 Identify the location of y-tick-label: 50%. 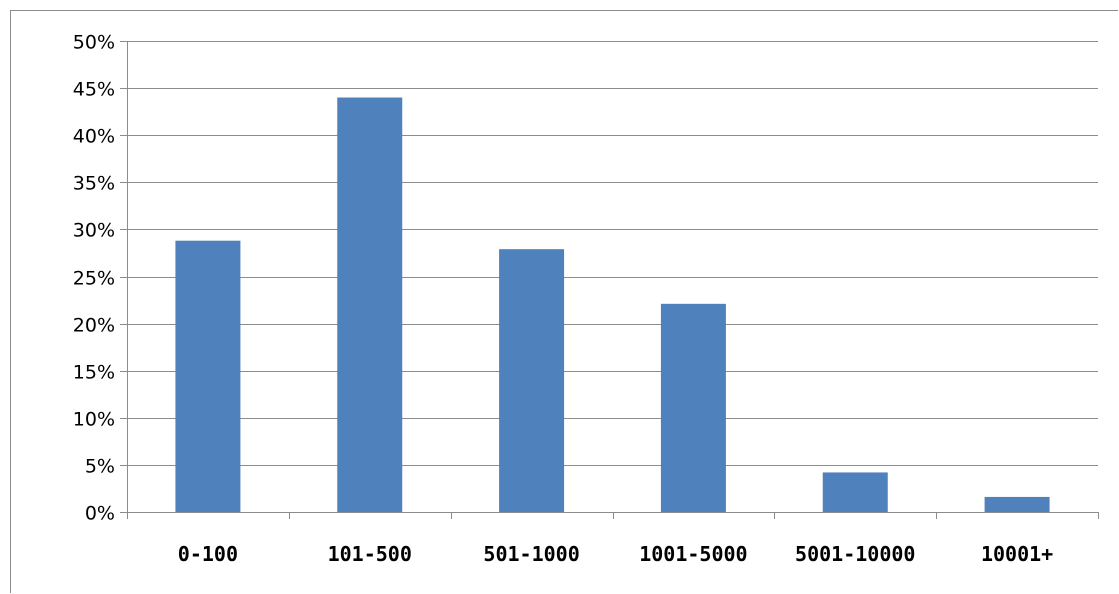
(94, 43).